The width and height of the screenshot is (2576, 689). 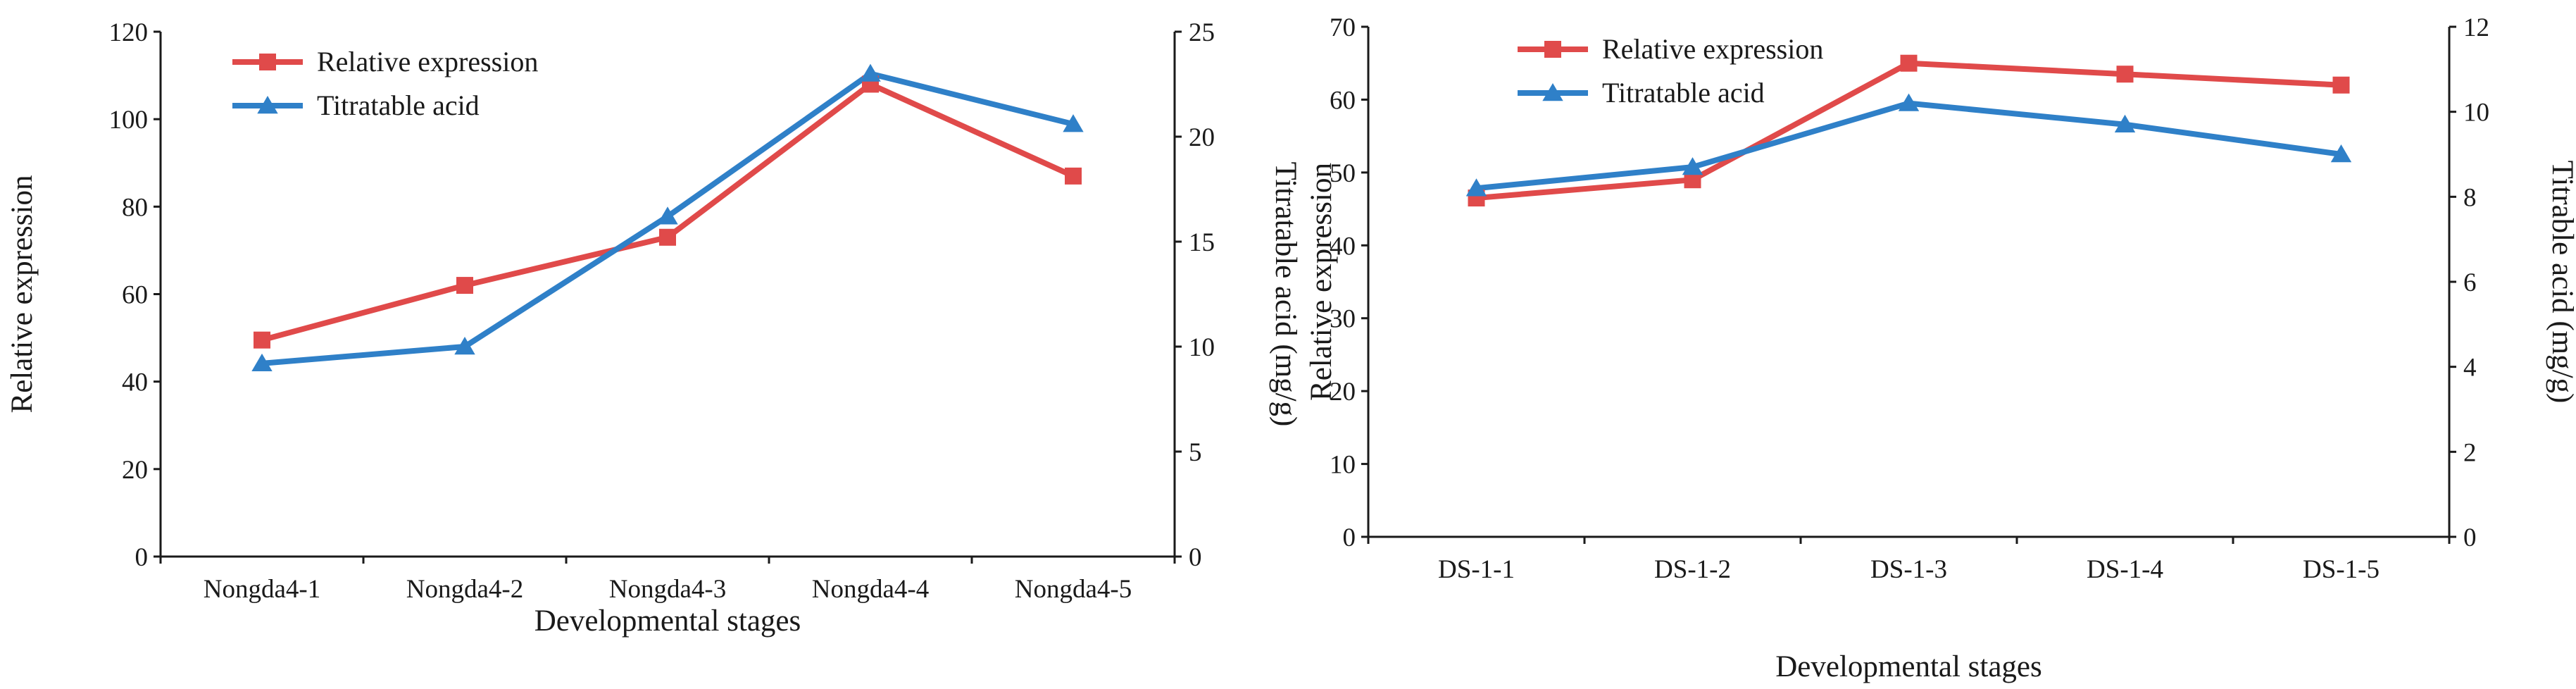 What do you see at coordinates (1195, 452) in the screenshot?
I see `right-y-tick-label: 5` at bounding box center [1195, 452].